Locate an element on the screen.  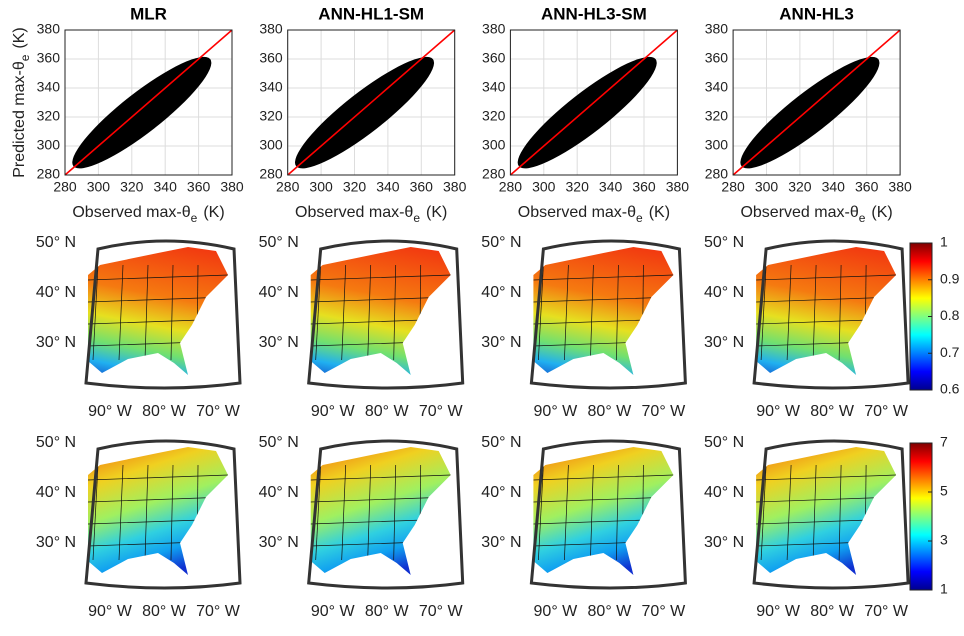
chart-title: ANN-HL1-SM is located at coordinates (371, 13).